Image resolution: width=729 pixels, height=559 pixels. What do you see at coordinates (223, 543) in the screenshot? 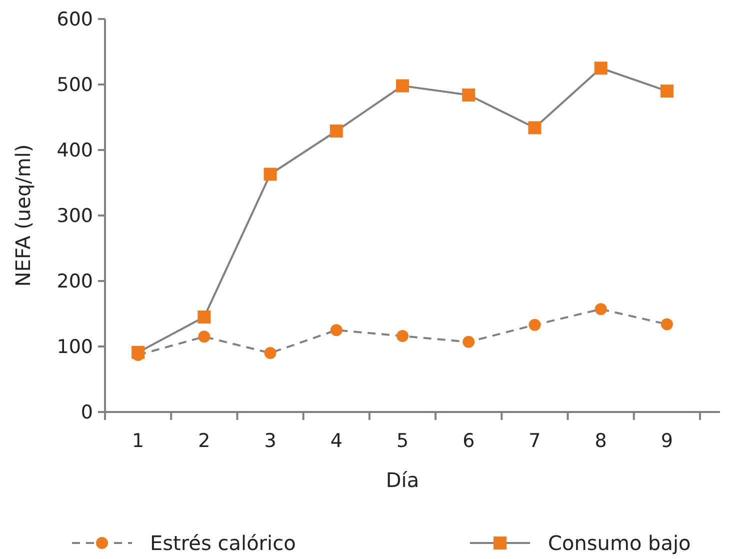
I see `legend-label: Estrés calórico` at bounding box center [223, 543].